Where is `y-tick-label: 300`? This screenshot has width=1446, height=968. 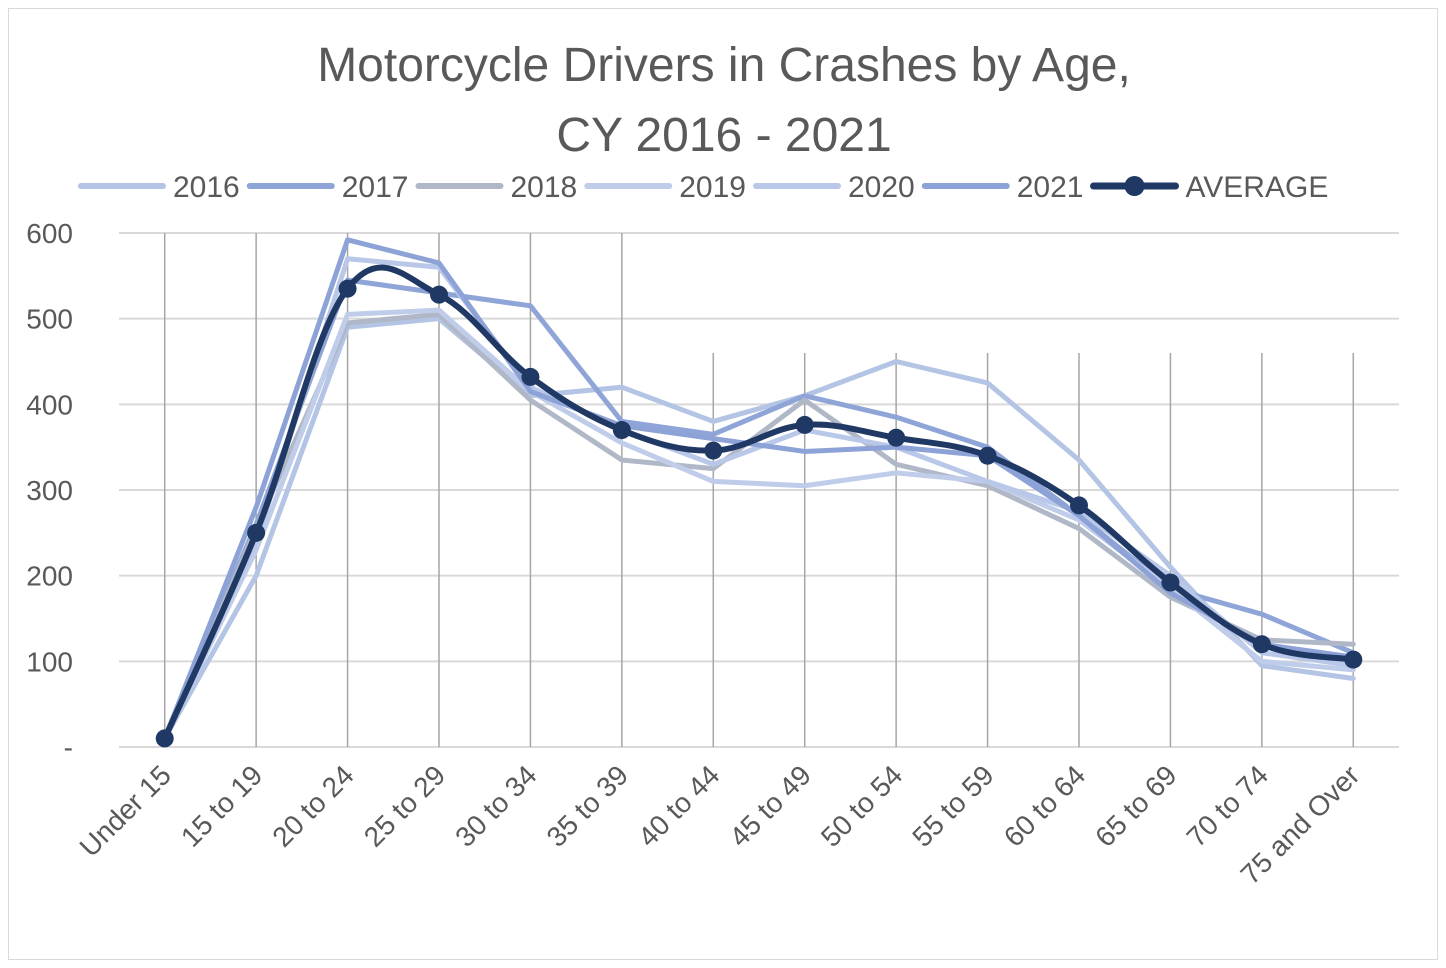
y-tick-label: 300 is located at coordinates (49, 490).